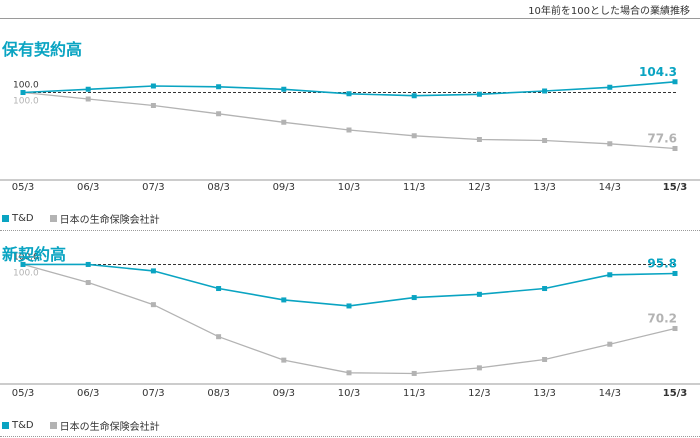 The height and width of the screenshot is (438, 700). I want to click on panel-title-new-business: 新契約高, so click(34, 254).